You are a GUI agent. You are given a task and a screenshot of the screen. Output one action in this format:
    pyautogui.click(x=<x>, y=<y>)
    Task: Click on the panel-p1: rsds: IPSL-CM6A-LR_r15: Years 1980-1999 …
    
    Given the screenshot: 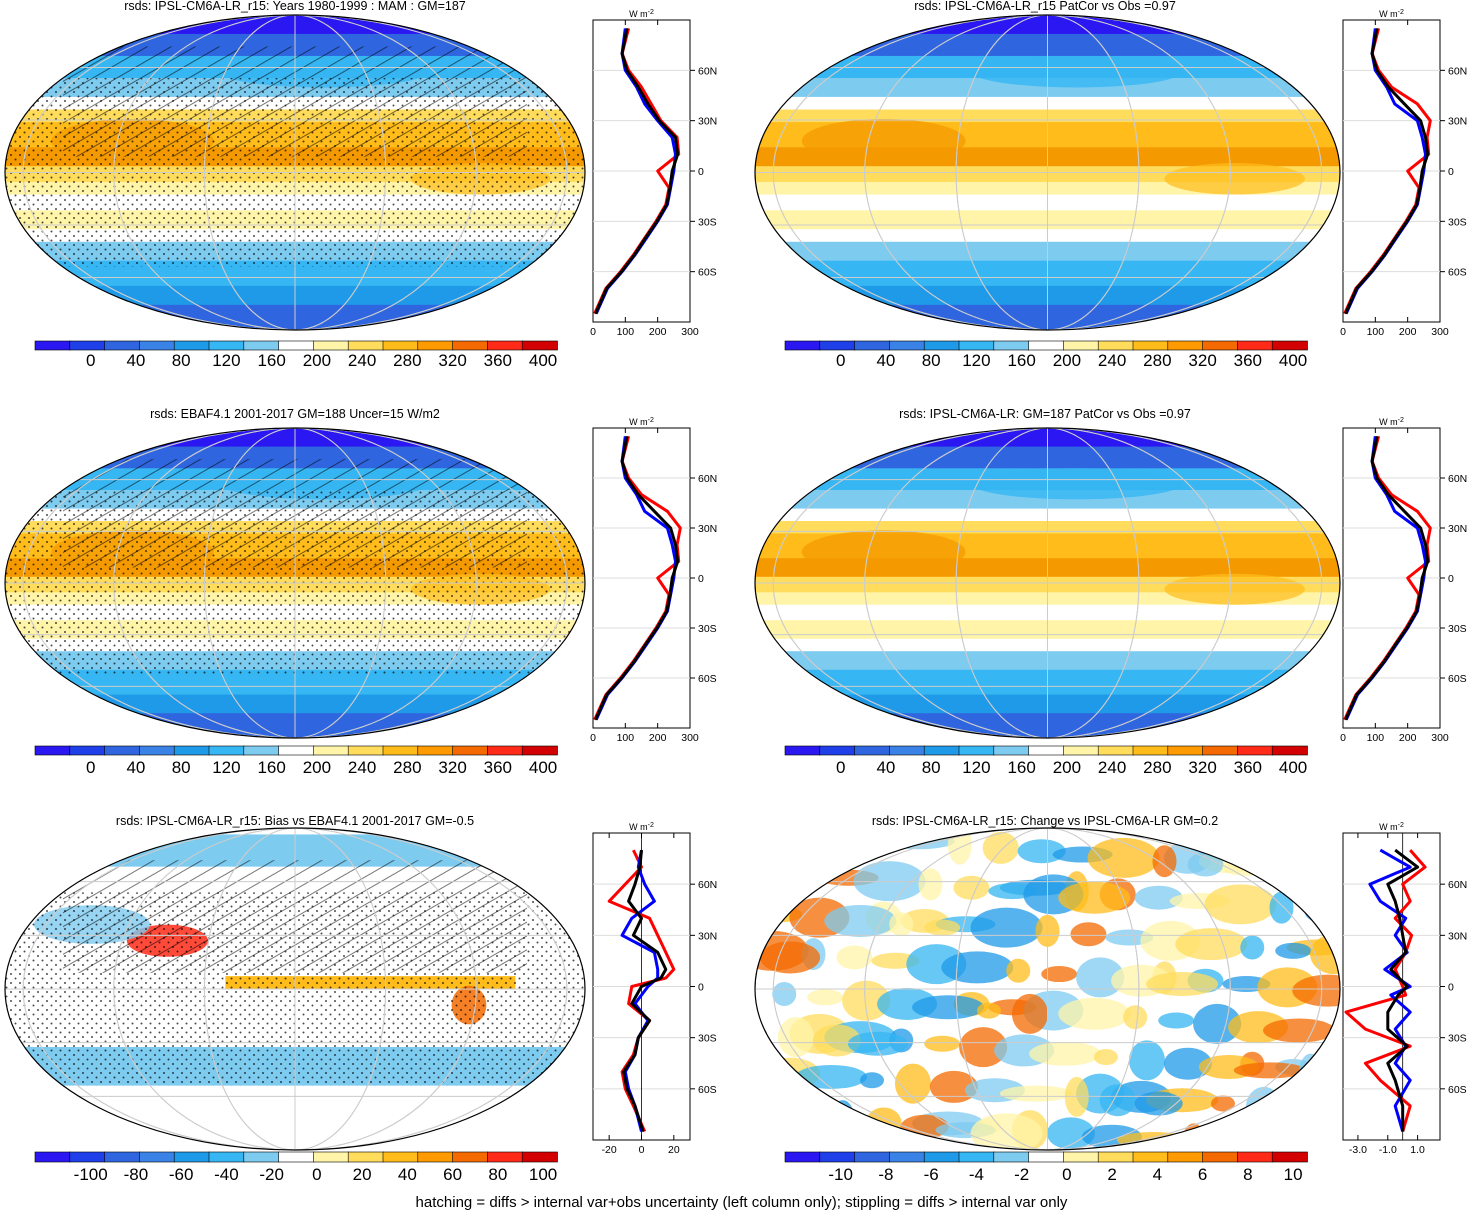 What is the action you would take?
    pyautogui.click(x=360, y=185)
    